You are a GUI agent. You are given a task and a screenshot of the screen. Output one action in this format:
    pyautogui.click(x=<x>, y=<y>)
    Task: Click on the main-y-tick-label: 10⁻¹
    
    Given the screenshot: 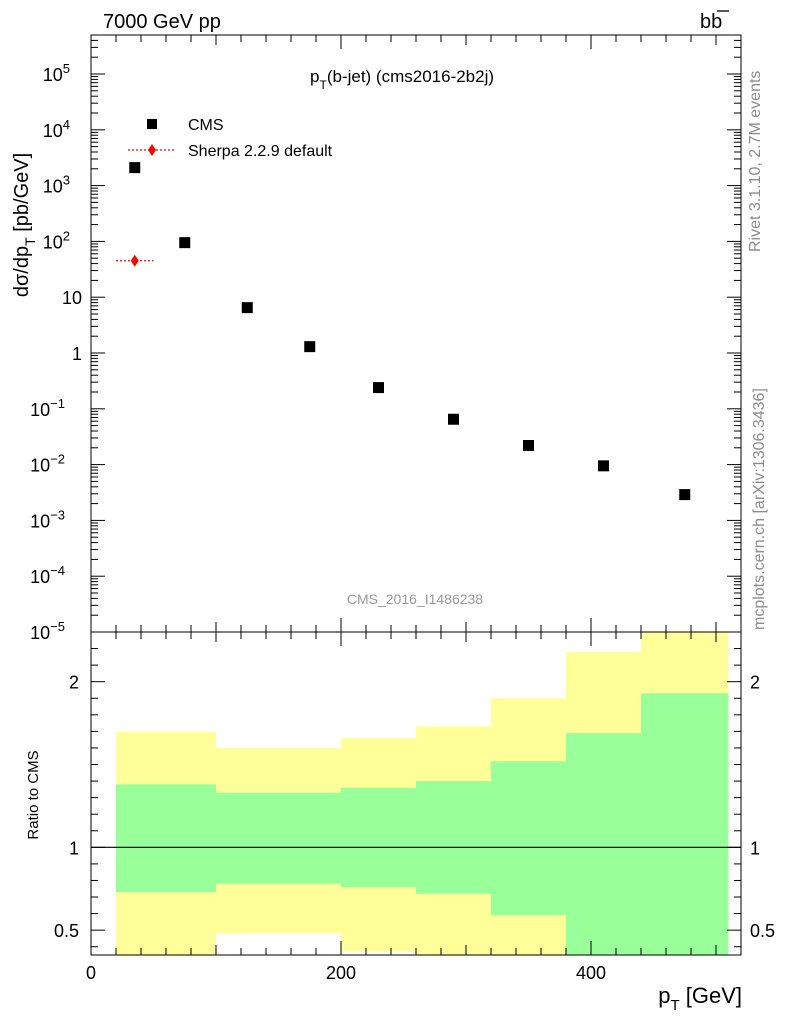 What is the action you would take?
    pyautogui.click(x=47, y=408)
    